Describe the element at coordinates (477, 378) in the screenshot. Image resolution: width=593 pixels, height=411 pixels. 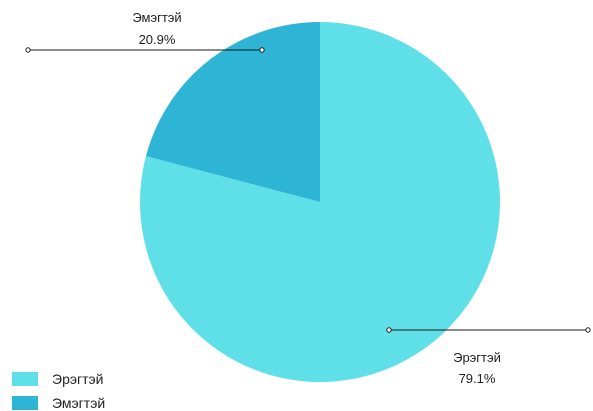
I see `slice-value-label-1: 79.1%` at that location.